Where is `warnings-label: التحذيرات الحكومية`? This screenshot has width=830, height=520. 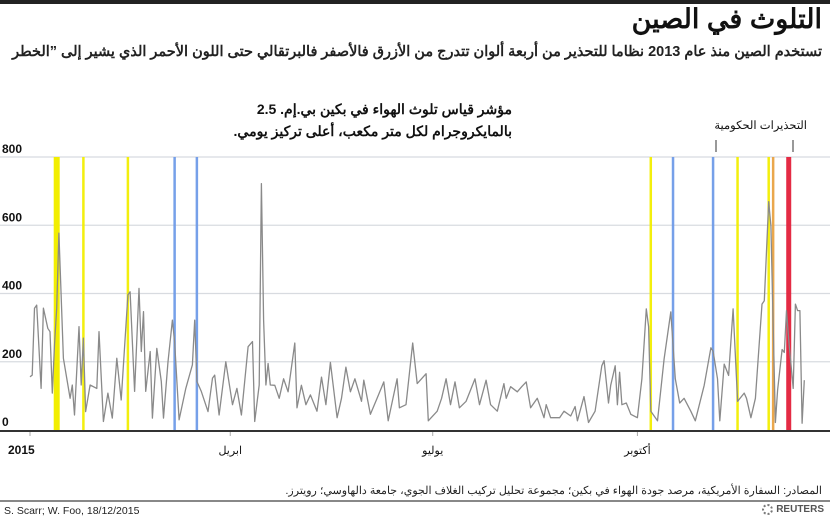 warnings-label: التحذيرات الحكومية is located at coordinates (760, 126).